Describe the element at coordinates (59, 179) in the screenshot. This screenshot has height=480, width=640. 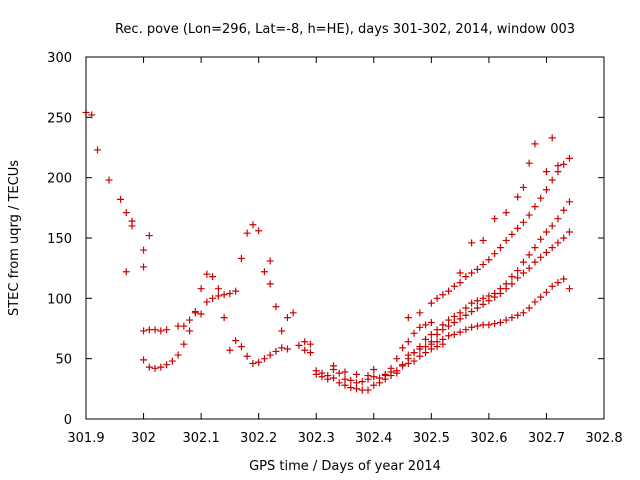
I see `y-tick-label: 200` at that location.